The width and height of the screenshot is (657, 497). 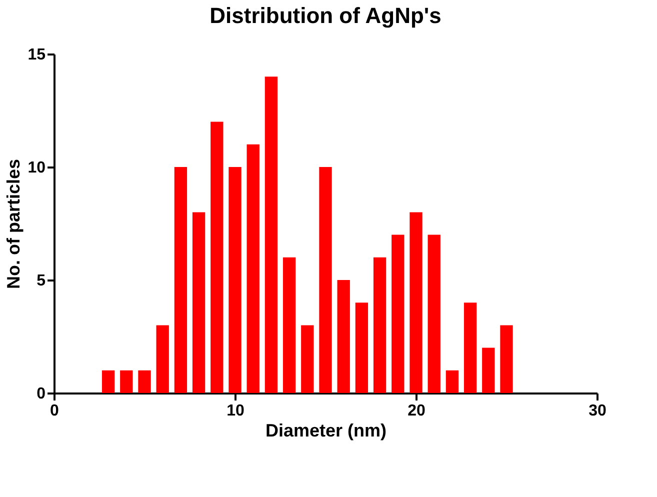 I want to click on y-tick-label: 5, so click(x=41, y=281).